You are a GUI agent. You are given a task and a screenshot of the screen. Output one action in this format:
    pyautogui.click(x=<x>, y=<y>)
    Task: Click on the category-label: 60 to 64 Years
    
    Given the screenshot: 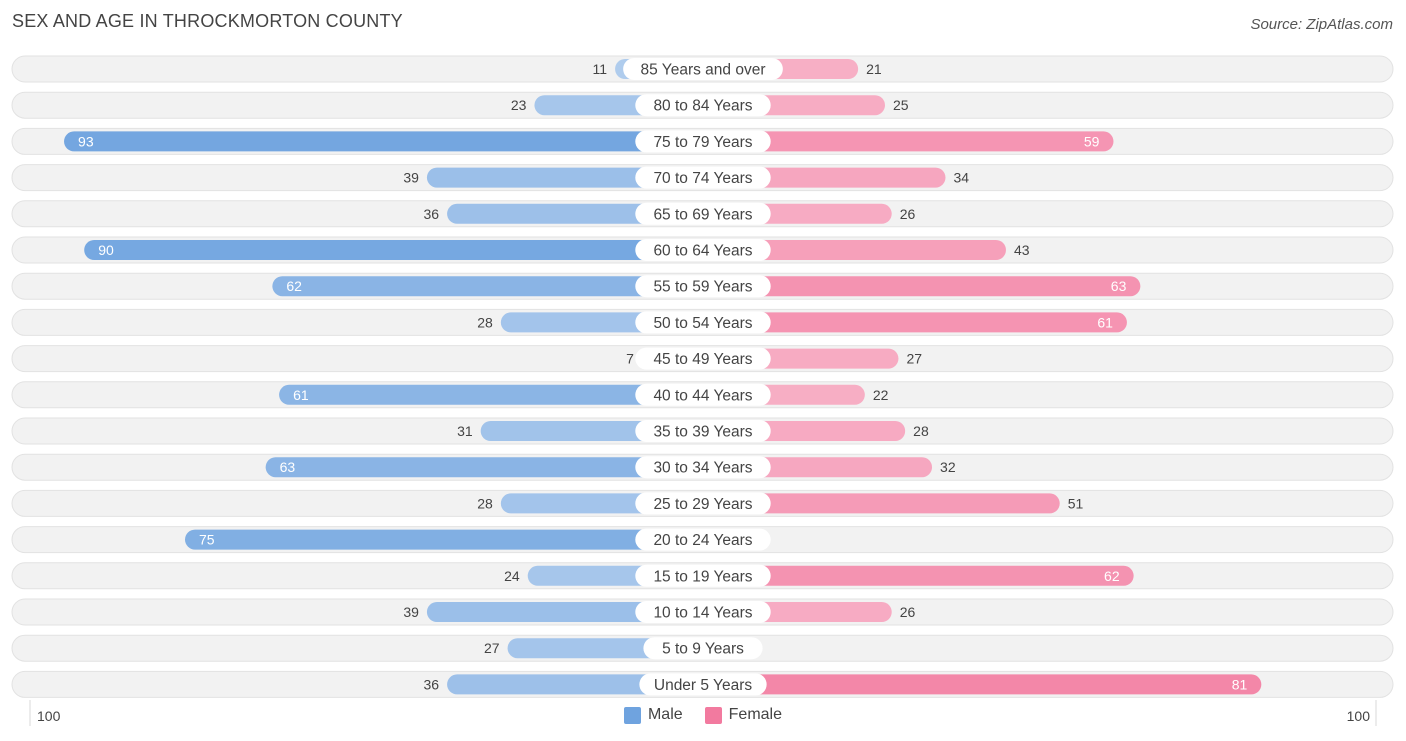 What is the action you would take?
    pyautogui.click(x=702, y=251)
    